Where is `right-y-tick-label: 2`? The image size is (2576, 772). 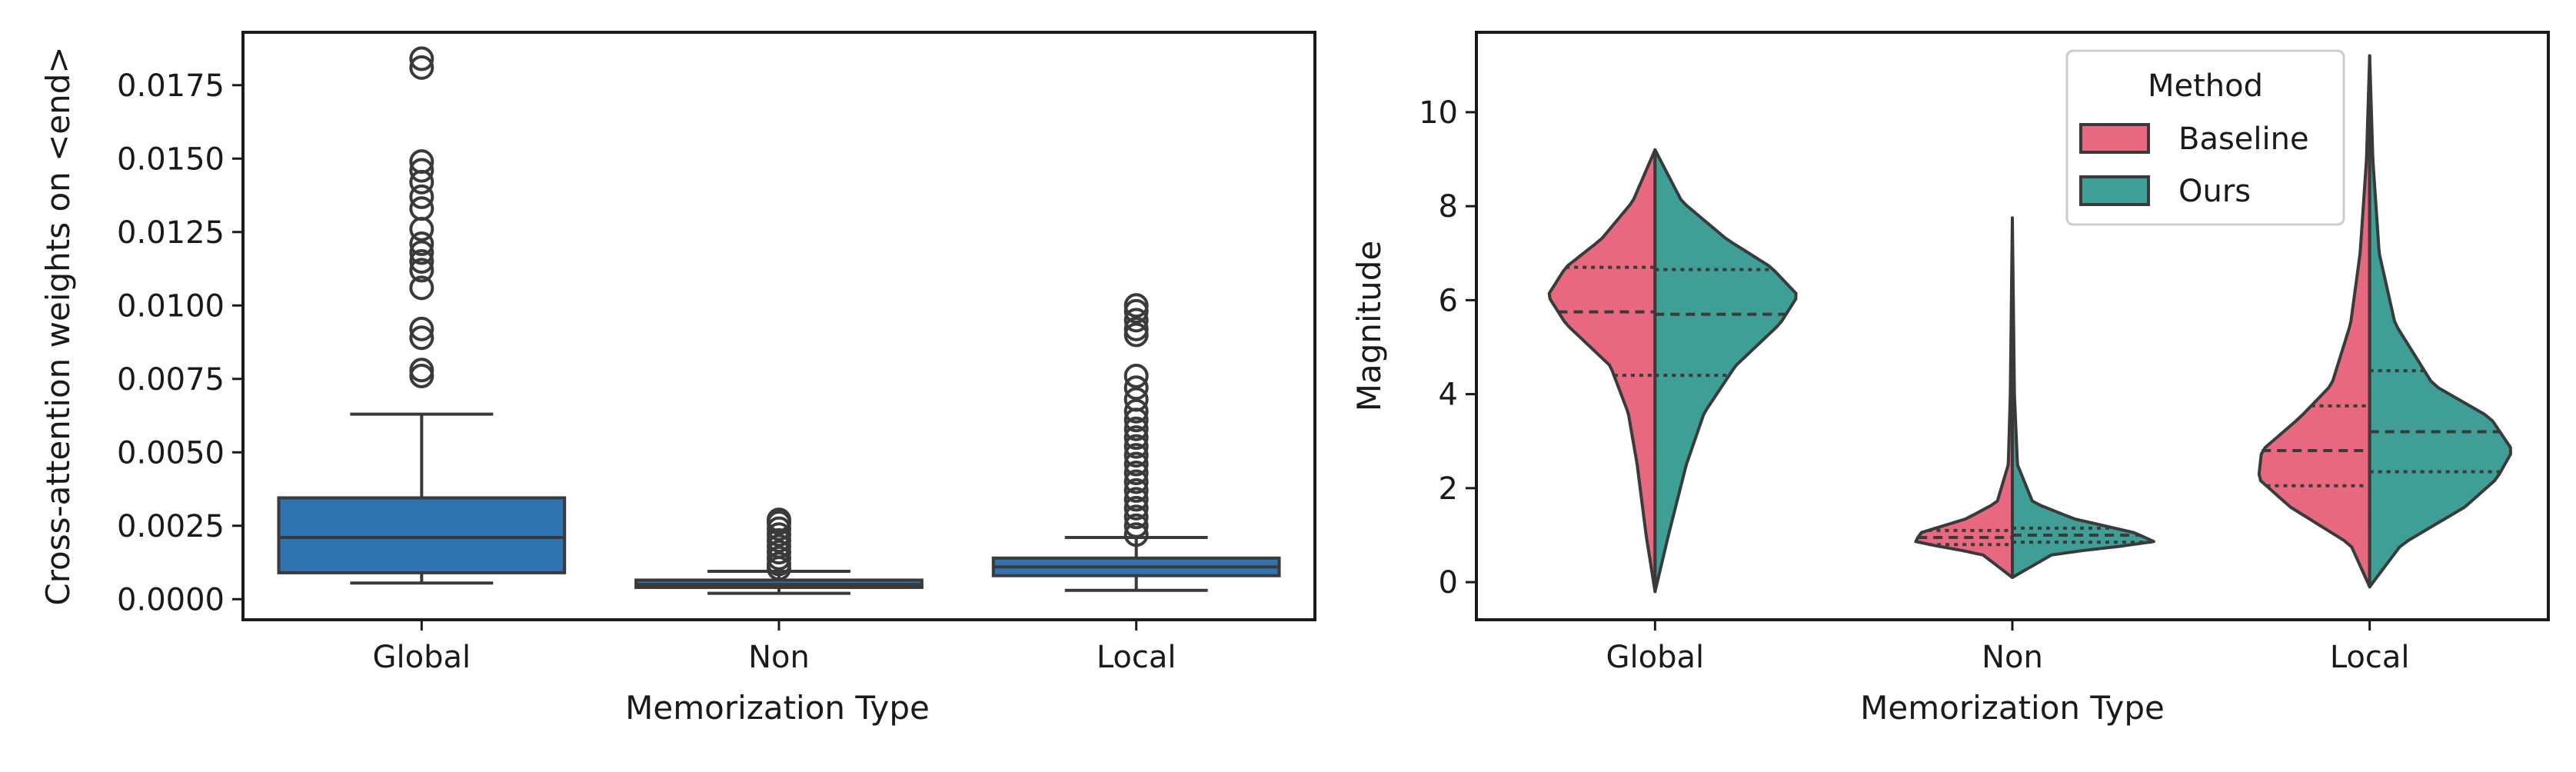 right-y-tick-label: 2 is located at coordinates (1449, 489).